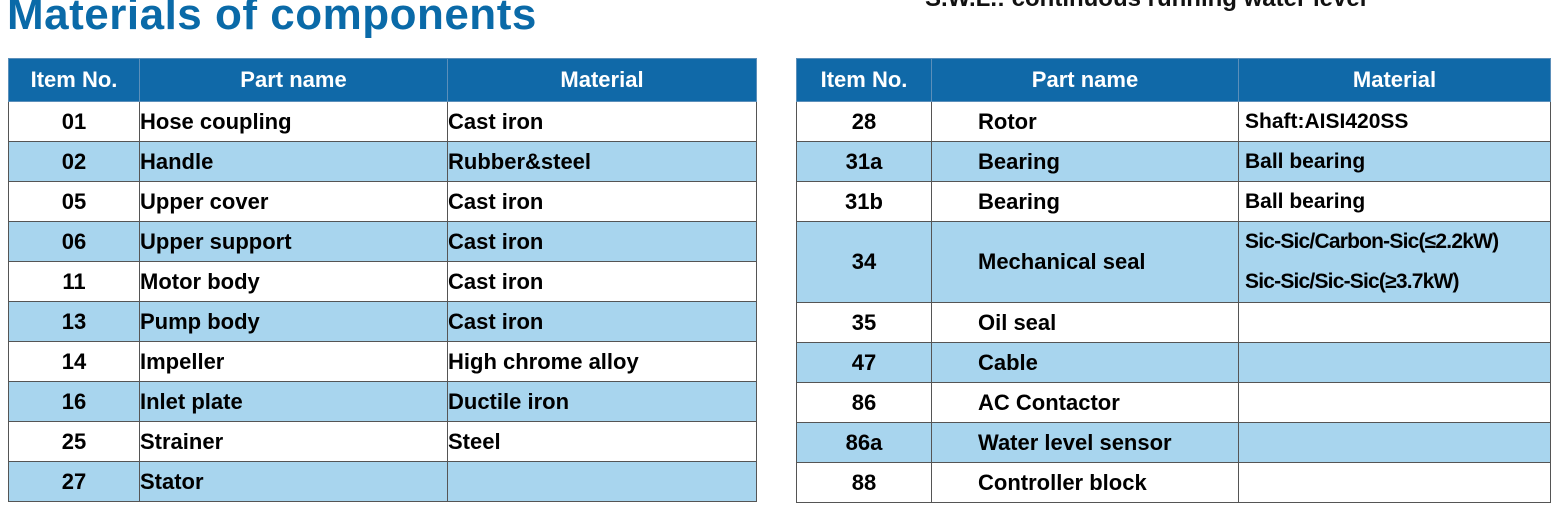  Describe the element at coordinates (1145, 6) in the screenshot. I see `cut-off-note: S.W.L.: continuous running water level` at that location.